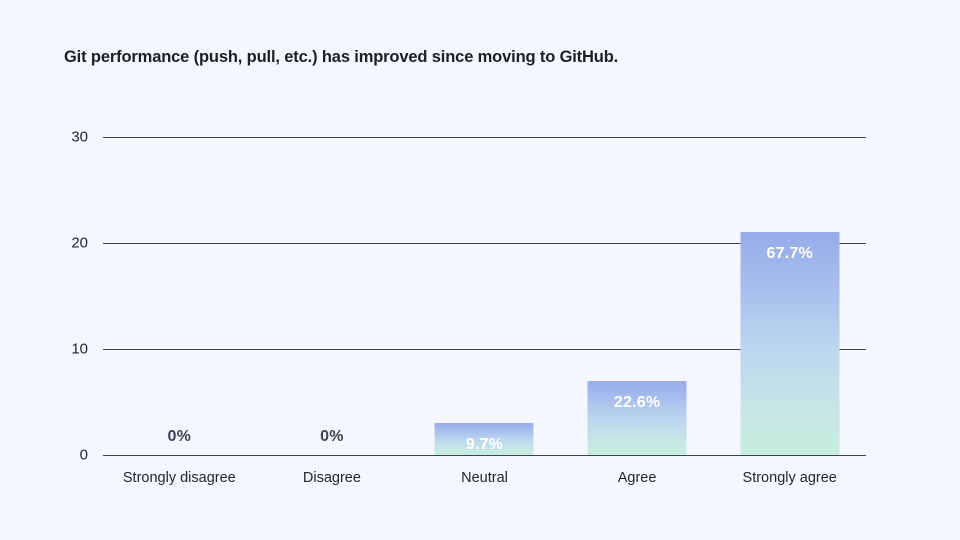 This screenshot has height=540, width=960. Describe the element at coordinates (637, 402) in the screenshot. I see `bar-value-label: 22.6%` at that location.